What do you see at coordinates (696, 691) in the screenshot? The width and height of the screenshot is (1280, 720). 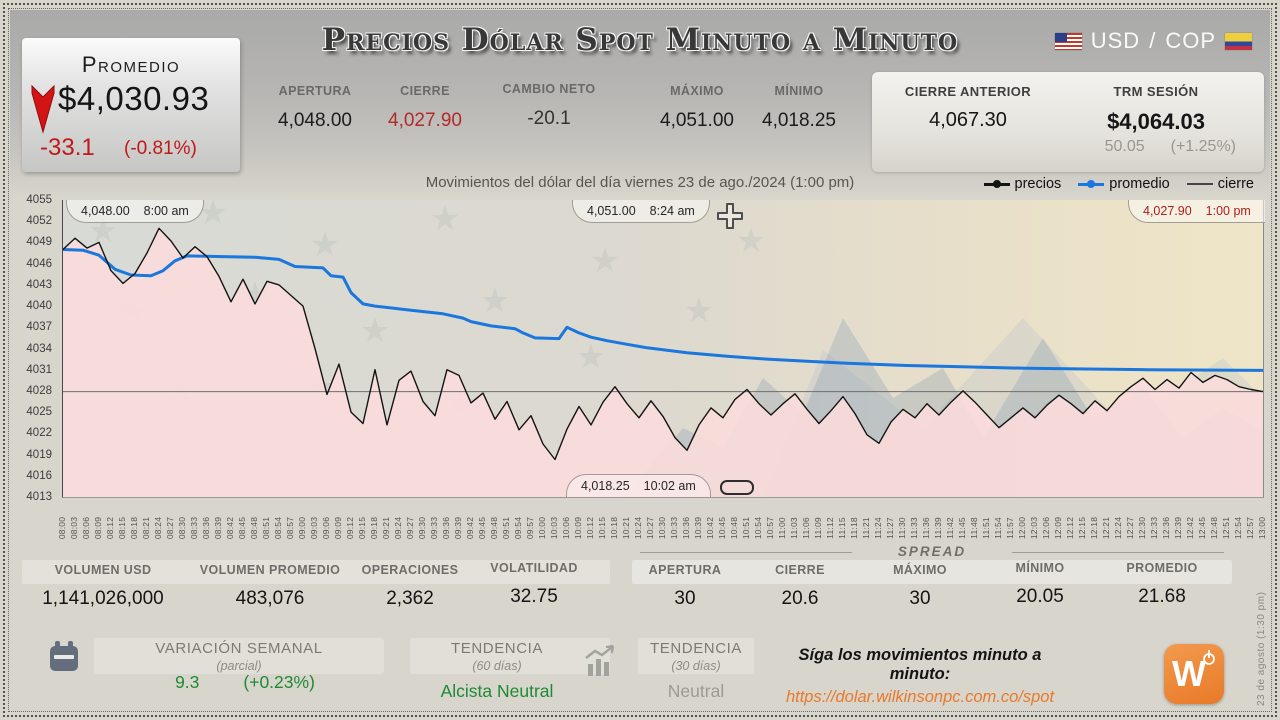 I see `tendencia30-value: Neutral` at bounding box center [696, 691].